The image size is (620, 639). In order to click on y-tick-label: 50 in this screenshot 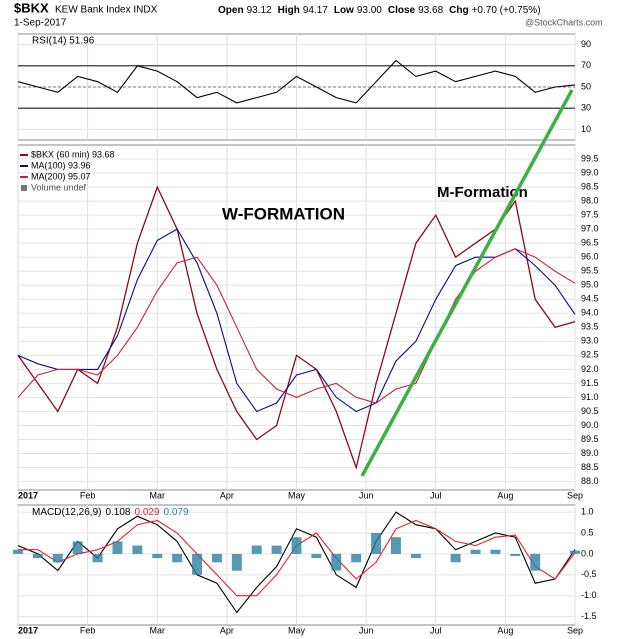, I will do `click(586, 86)`.